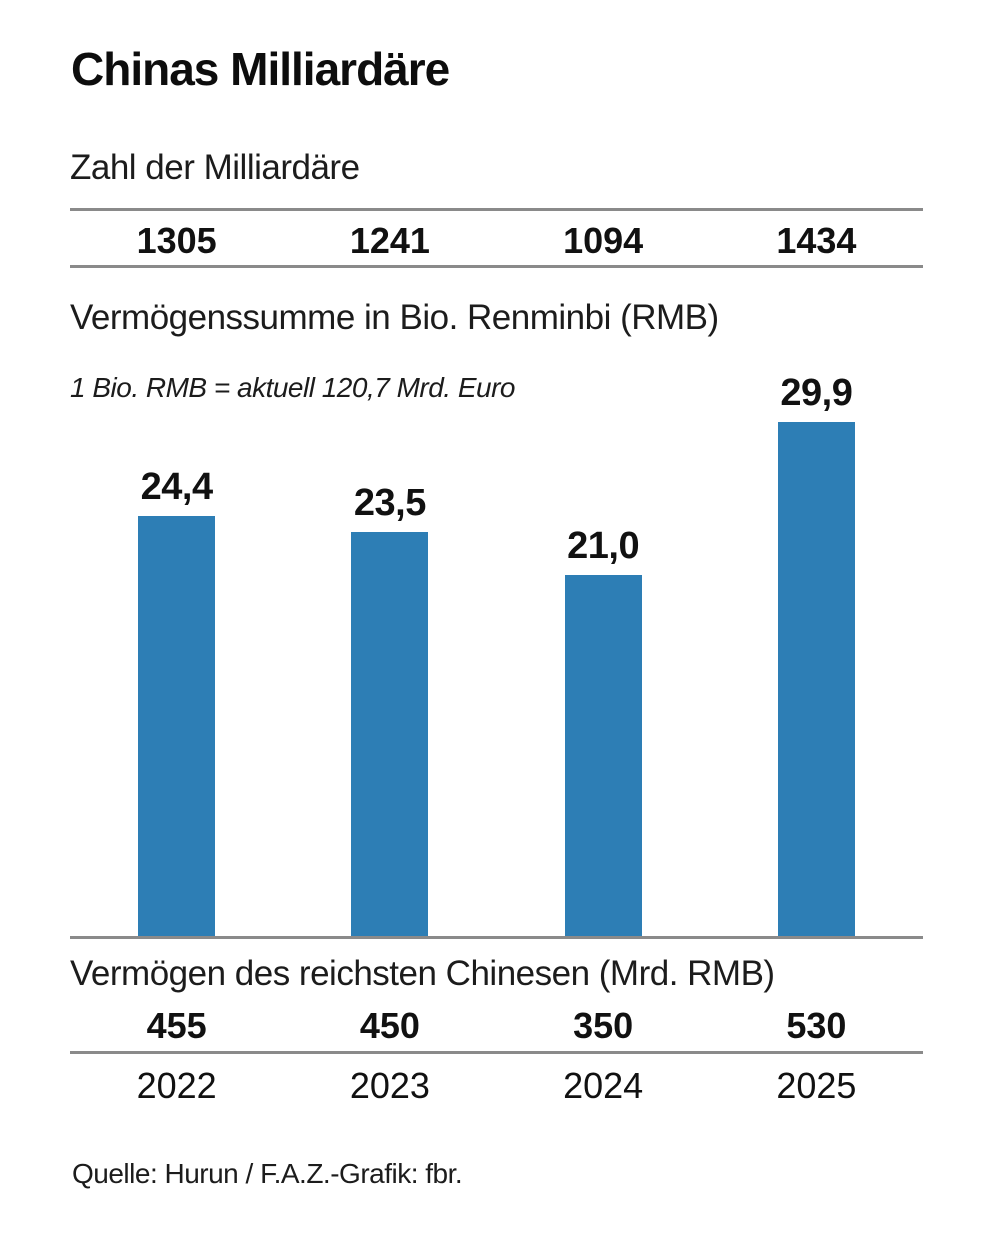 This screenshot has width=1000, height=1251. What do you see at coordinates (496, 937) in the screenshot?
I see `chart-baseline` at bounding box center [496, 937].